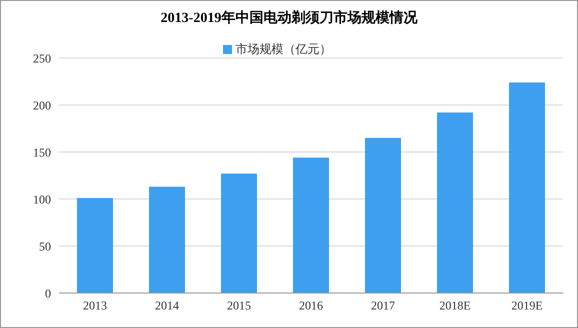 This screenshot has height=328, width=578. What do you see at coordinates (48, 293) in the screenshot?
I see `y-tick-label: 0` at bounding box center [48, 293].